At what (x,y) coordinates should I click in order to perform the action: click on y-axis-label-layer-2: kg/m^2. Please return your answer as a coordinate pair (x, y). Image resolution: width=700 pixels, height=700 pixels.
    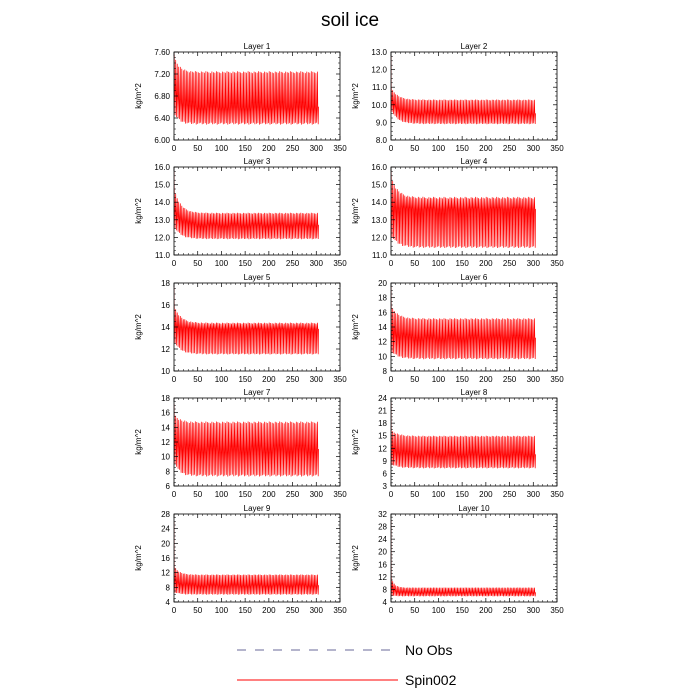
    Looking at the image, I should click on (355, 96).